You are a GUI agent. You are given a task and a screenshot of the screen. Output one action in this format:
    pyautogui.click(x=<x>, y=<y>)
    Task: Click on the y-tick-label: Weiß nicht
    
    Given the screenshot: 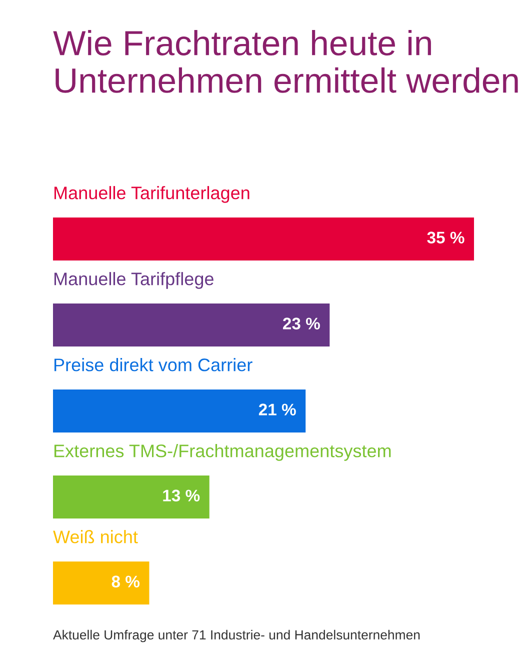 What is the action you would take?
    pyautogui.click(x=95, y=537)
    